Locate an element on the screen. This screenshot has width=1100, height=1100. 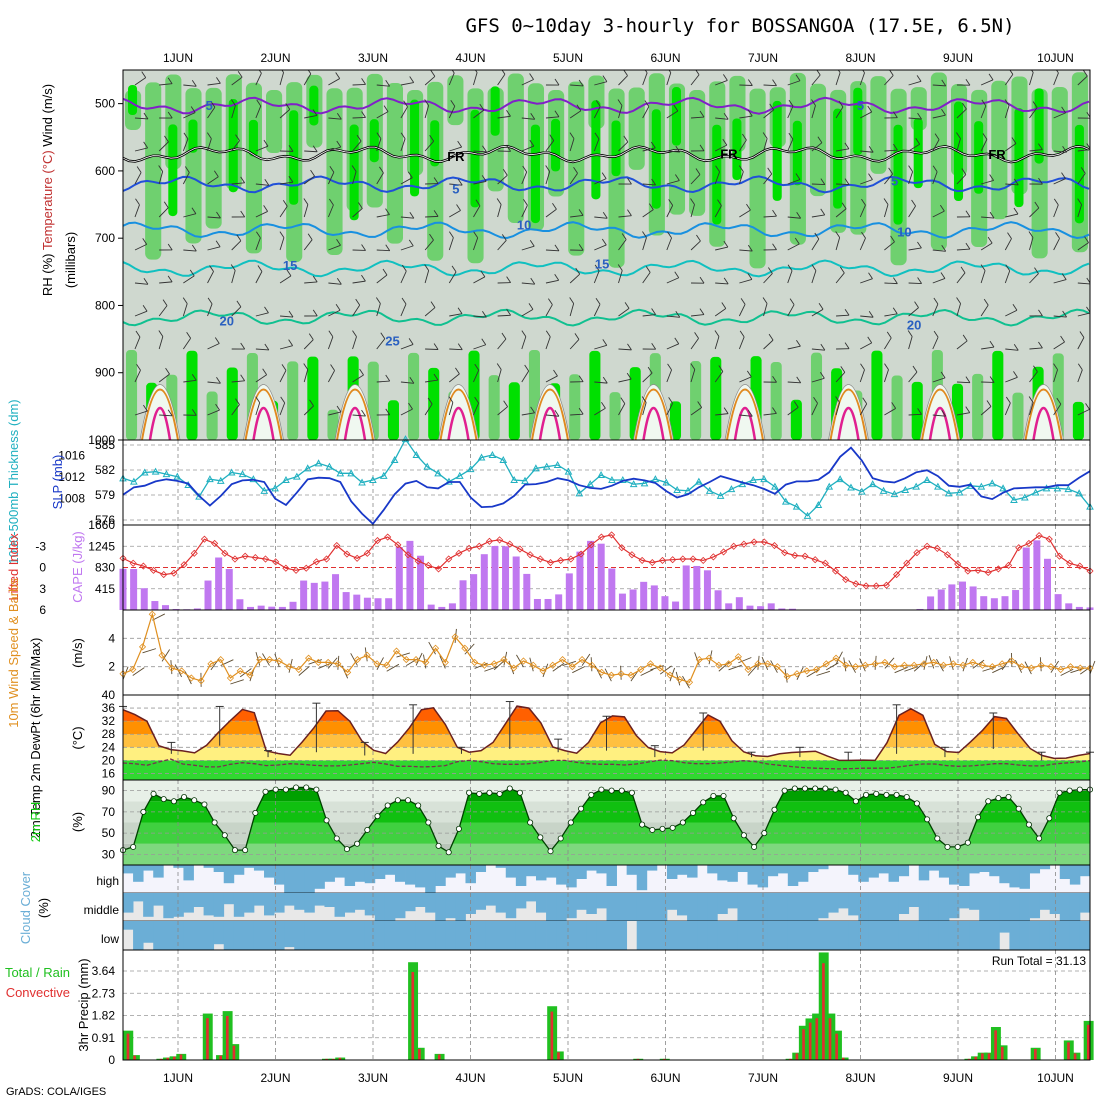
rh2m-tick-label: 50 is located at coordinates (109, 833).